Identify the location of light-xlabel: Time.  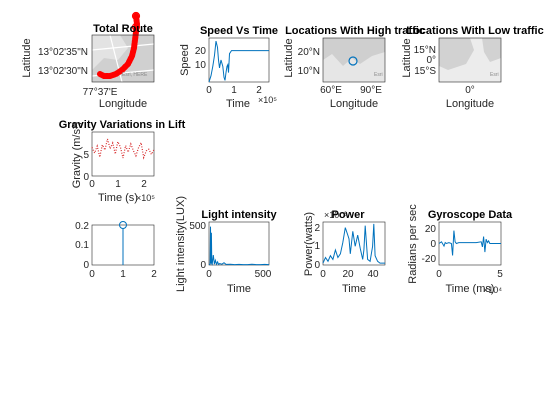
(239, 289).